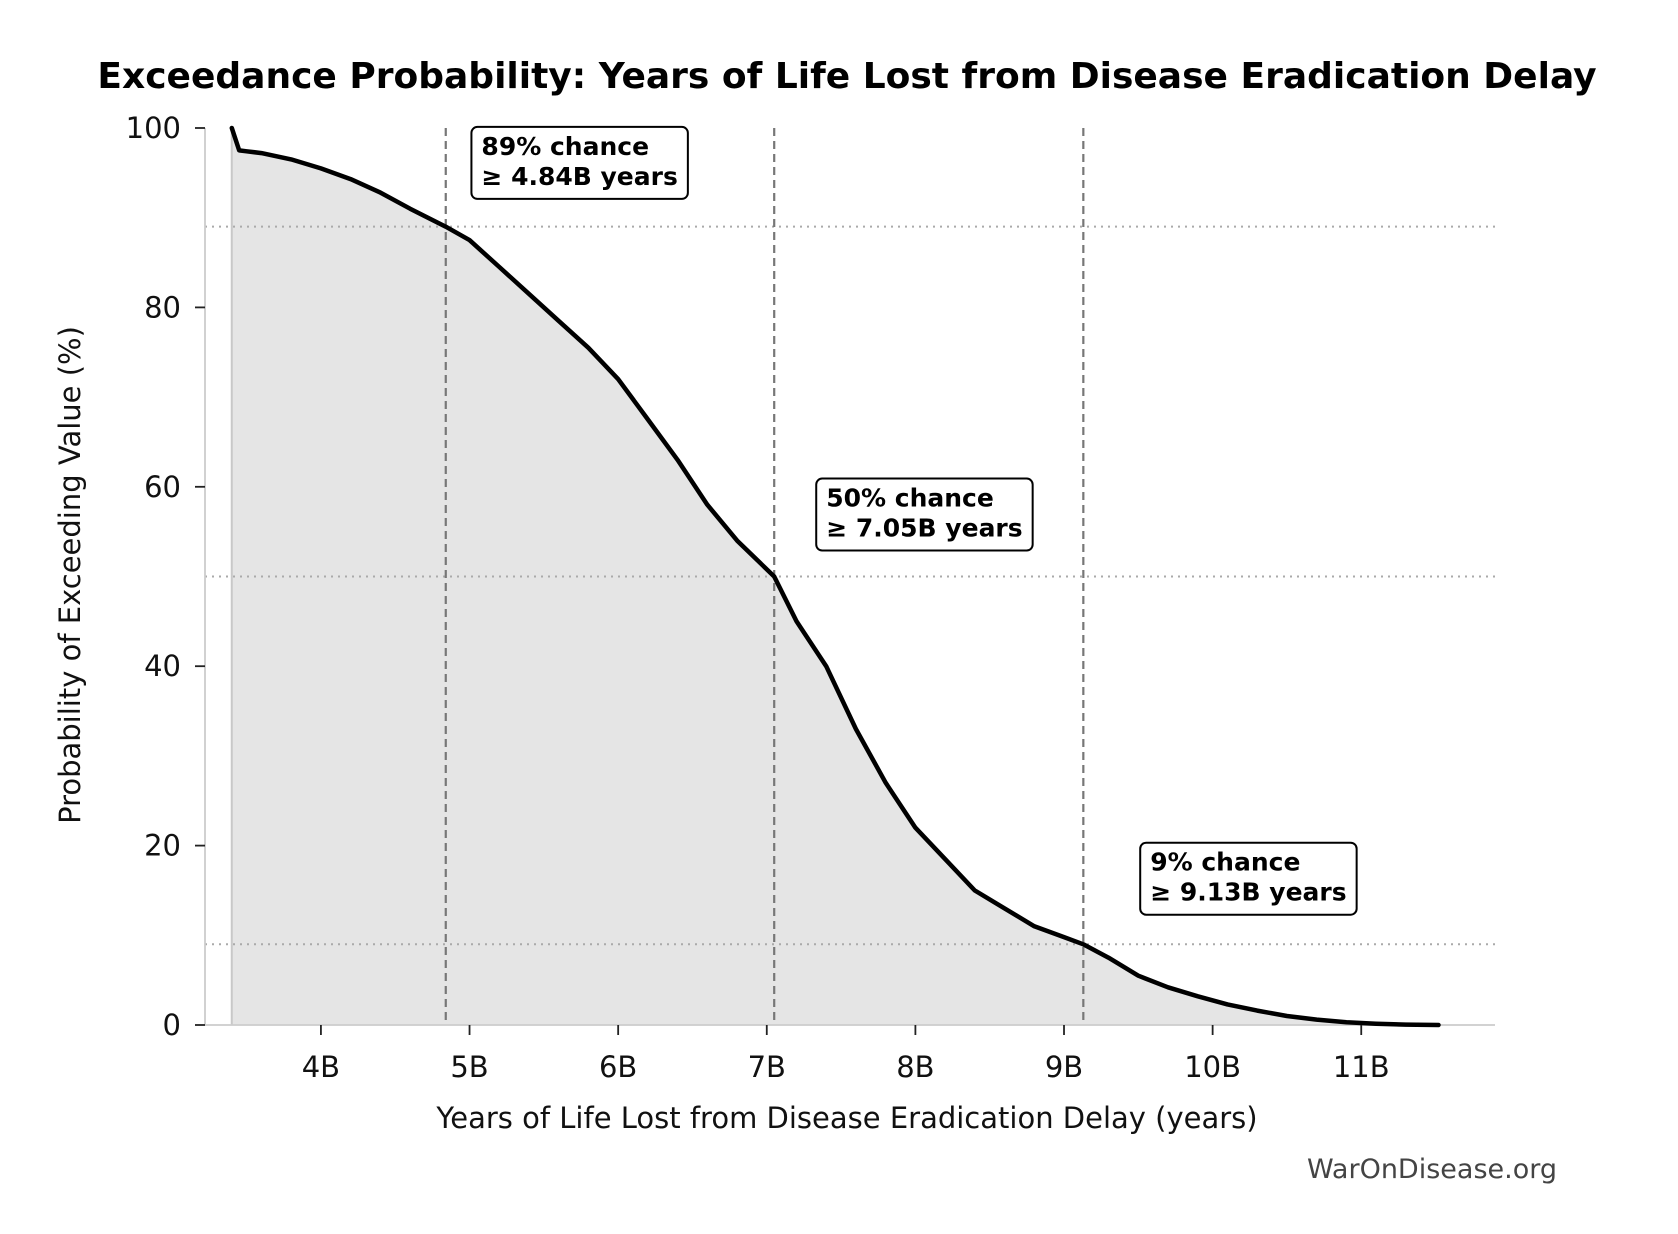 This screenshot has height=1234, width=1678. I want to click on x-tick-label-8: 8B, so click(915, 1067).